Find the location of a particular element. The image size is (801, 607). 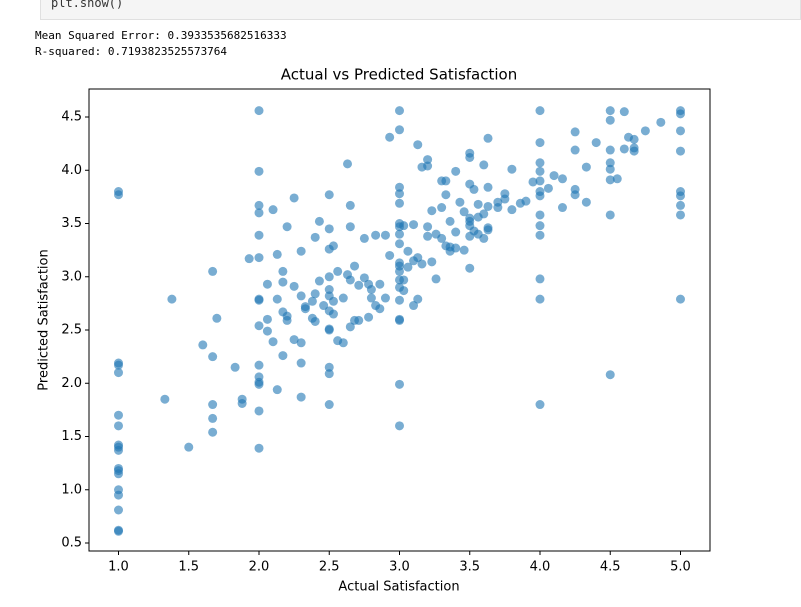

output-line: R-squared: 0.7193823525573764 is located at coordinates (131, 51).